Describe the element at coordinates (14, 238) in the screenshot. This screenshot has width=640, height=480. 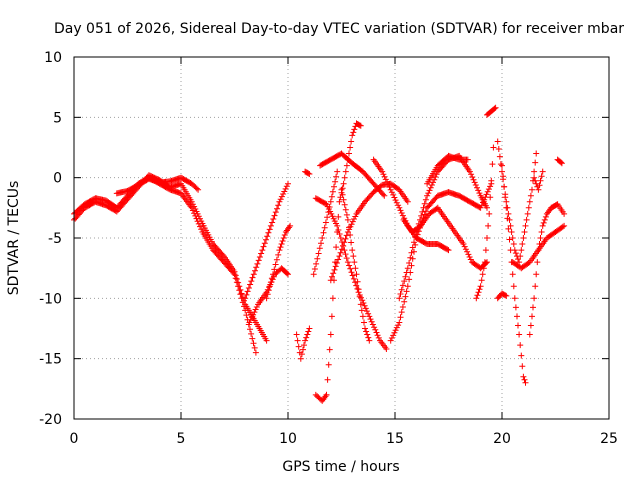
I see `y-axis-label: SDTVAR / TECUs` at that location.